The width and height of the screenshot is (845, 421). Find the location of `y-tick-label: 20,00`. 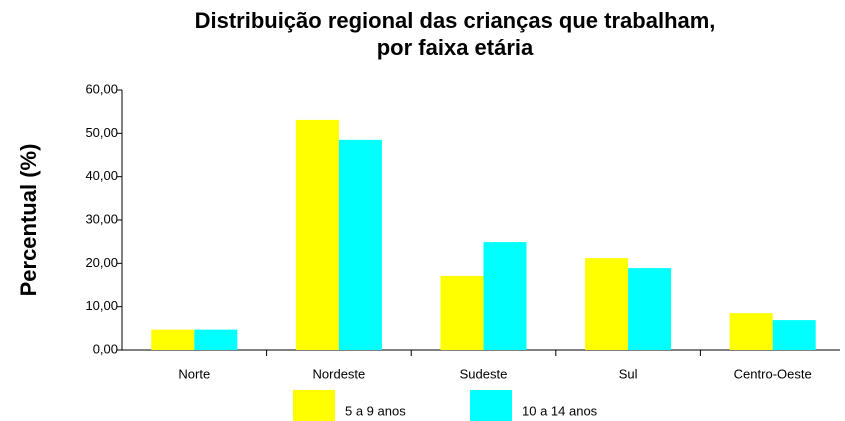

y-tick-label: 20,00 is located at coordinates (101, 262).